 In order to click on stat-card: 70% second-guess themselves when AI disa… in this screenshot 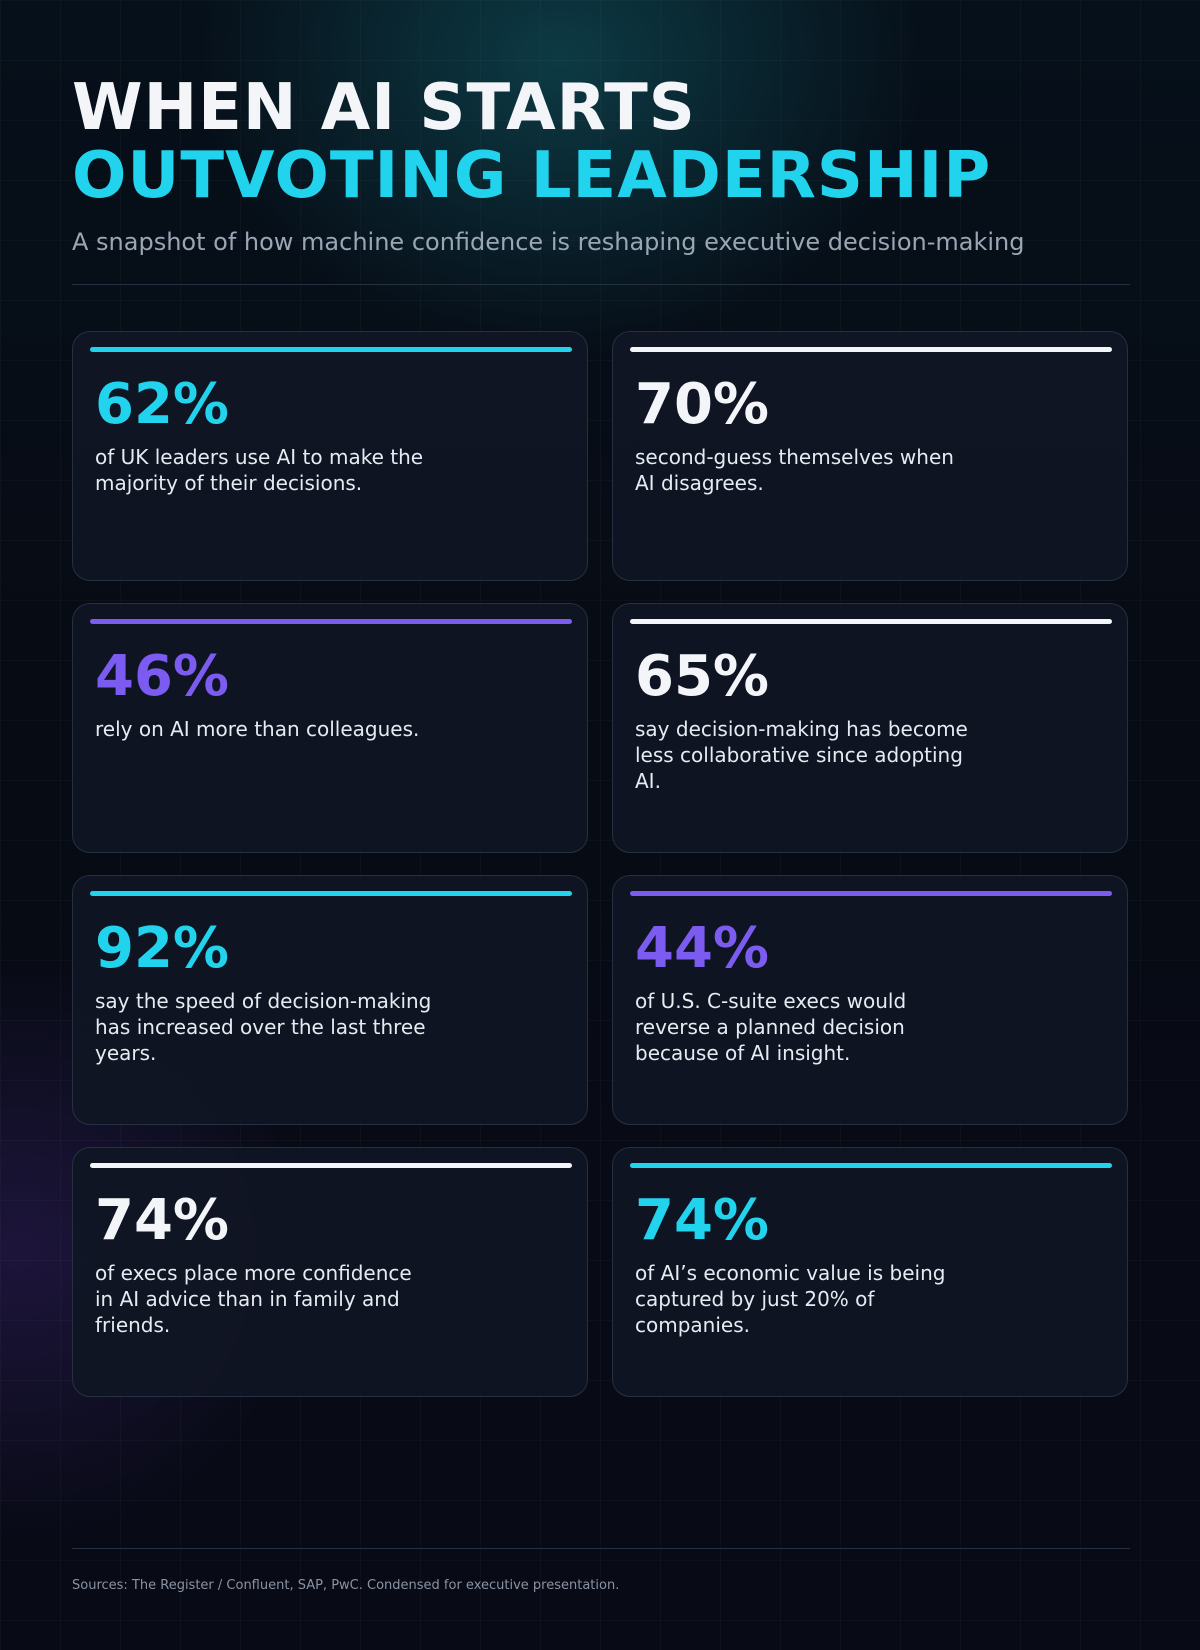, I will do `click(870, 456)`.